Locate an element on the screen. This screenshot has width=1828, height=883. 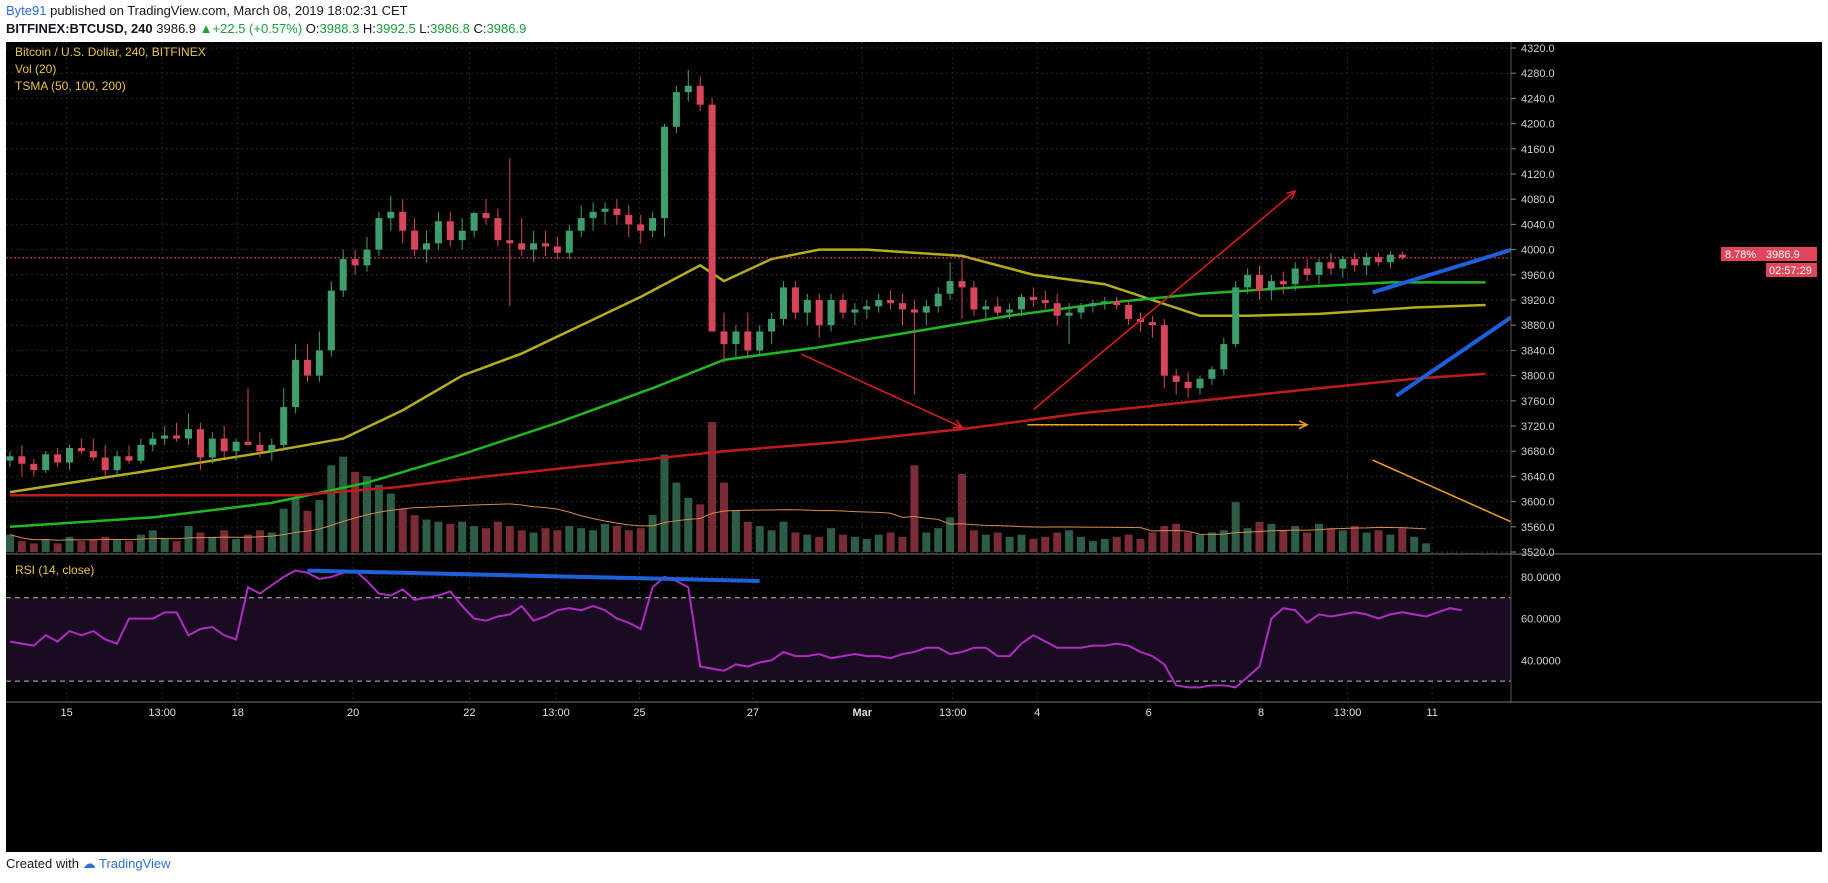
time-tick-label: 6 is located at coordinates (1149, 713).